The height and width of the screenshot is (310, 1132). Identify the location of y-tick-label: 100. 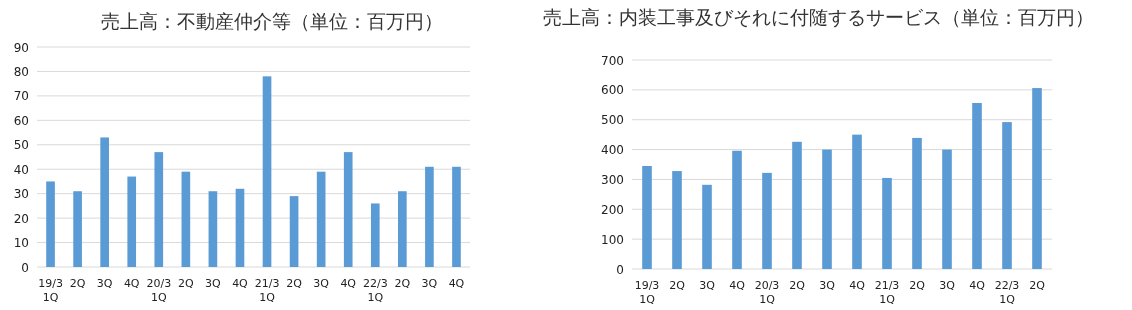
(612, 239).